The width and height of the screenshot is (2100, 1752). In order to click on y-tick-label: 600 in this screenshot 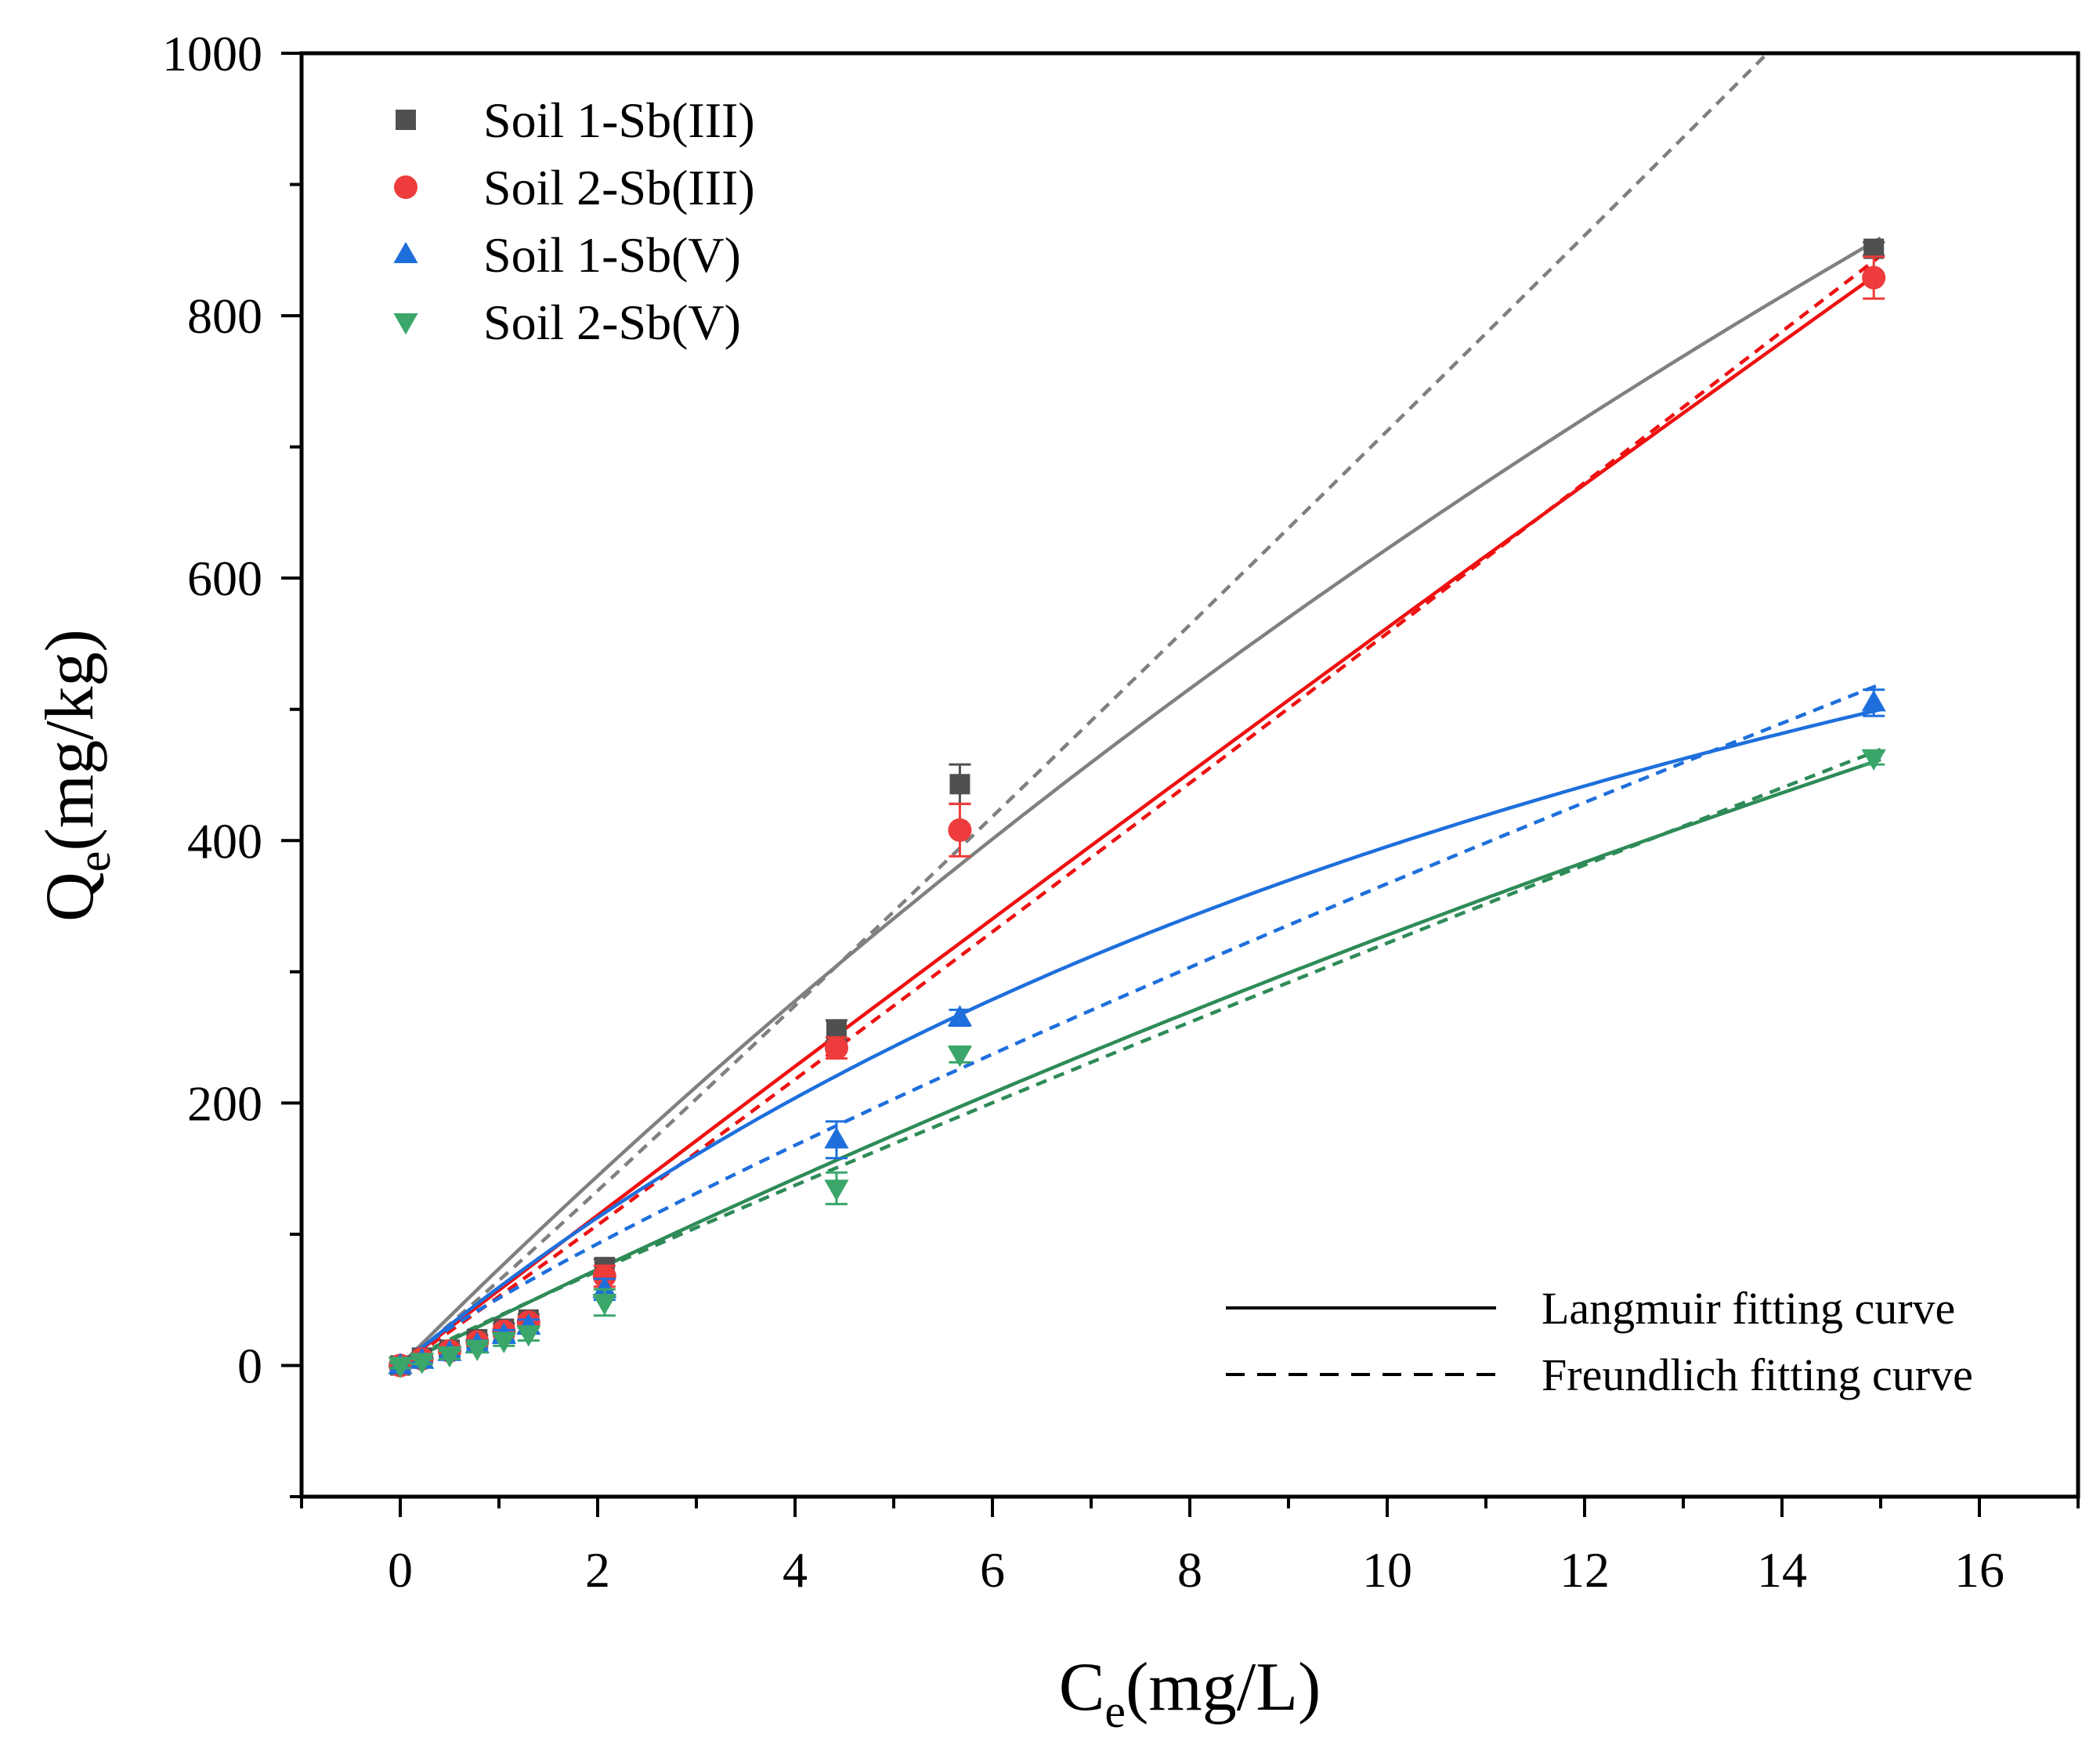, I will do `click(225, 578)`.